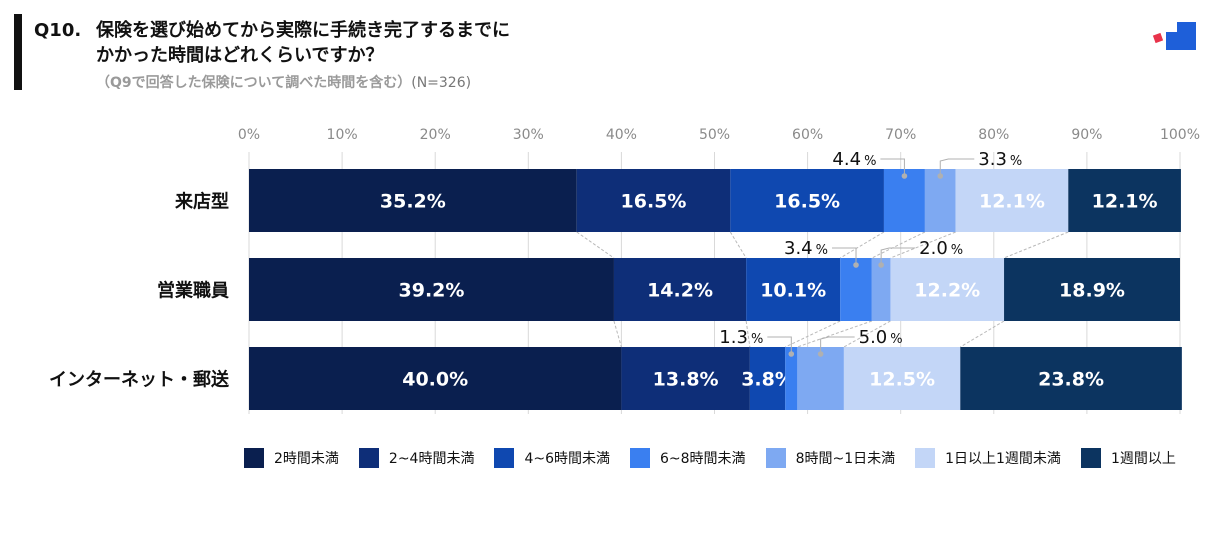 This screenshot has width=1223, height=534. Describe the element at coordinates (741, 337) in the screenshot. I see `callout-label: 1.3%` at that location.